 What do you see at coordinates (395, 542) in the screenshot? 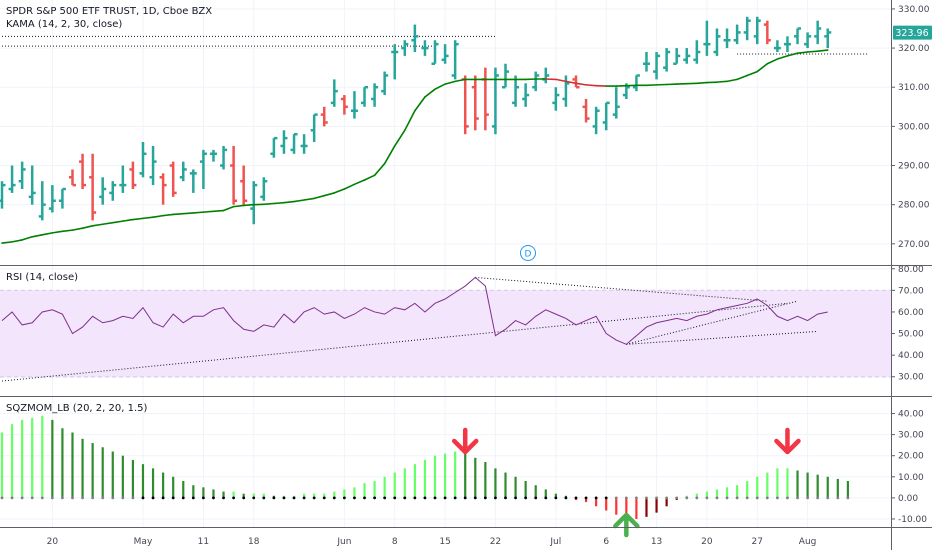
I see `x-tick-label: 8` at bounding box center [395, 542].